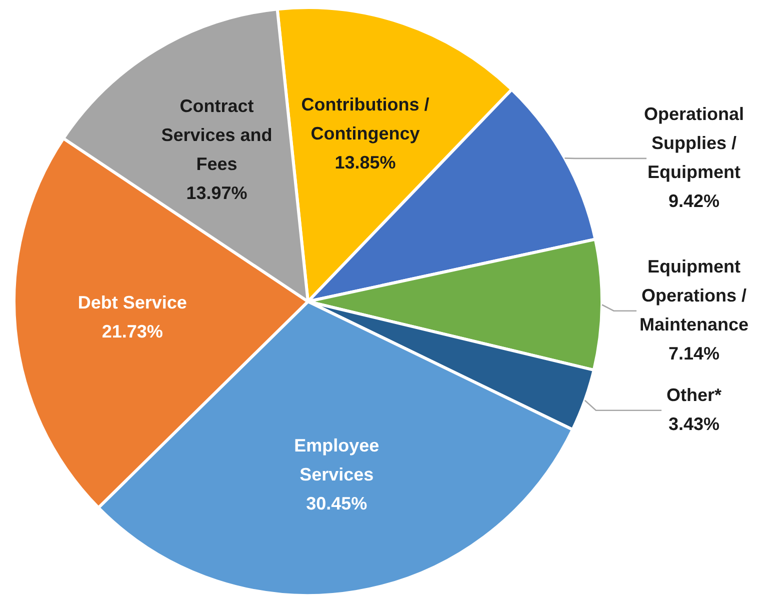 The width and height of the screenshot is (781, 599). What do you see at coordinates (694, 200) in the screenshot?
I see `data-label: 9.42%` at bounding box center [694, 200].